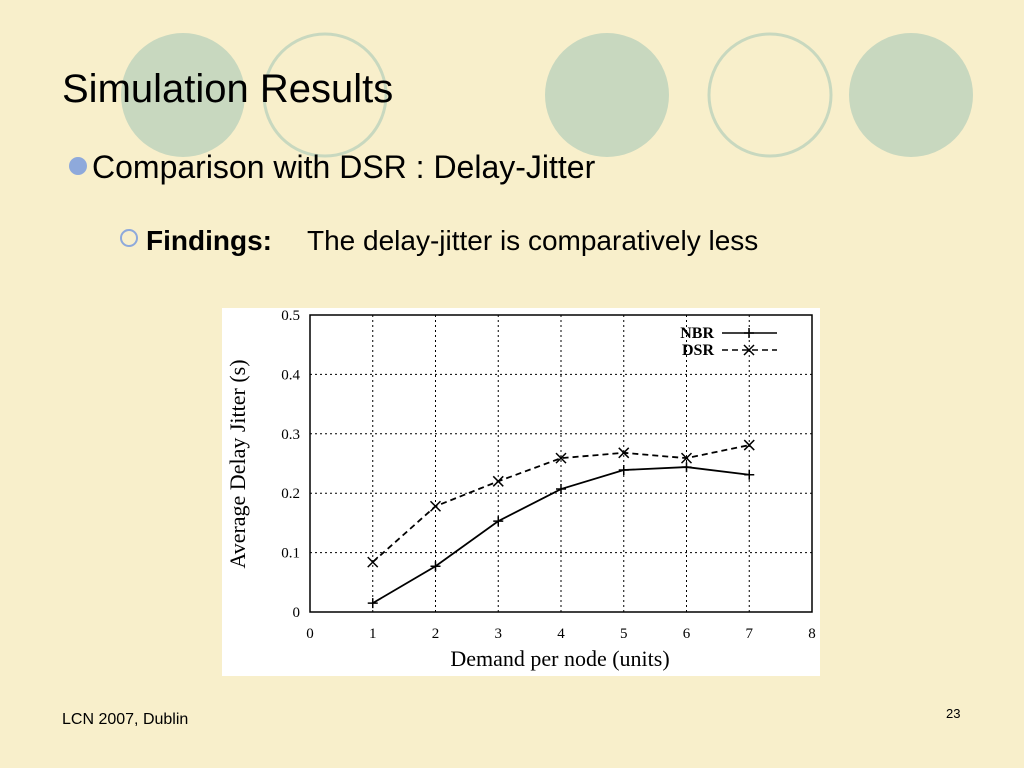 This screenshot has width=1024, height=768. What do you see at coordinates (237, 463) in the screenshot?
I see `y-axis-label: Average Delay Jitter (s)` at bounding box center [237, 463].